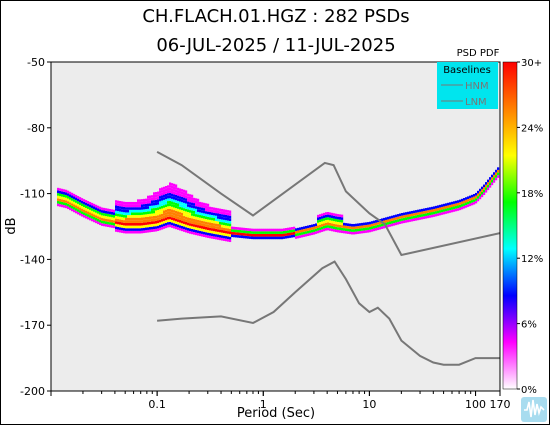  I want to click on chart-title: CH.FLACH.01.HGZ : 282 PSDs, so click(276, 16).